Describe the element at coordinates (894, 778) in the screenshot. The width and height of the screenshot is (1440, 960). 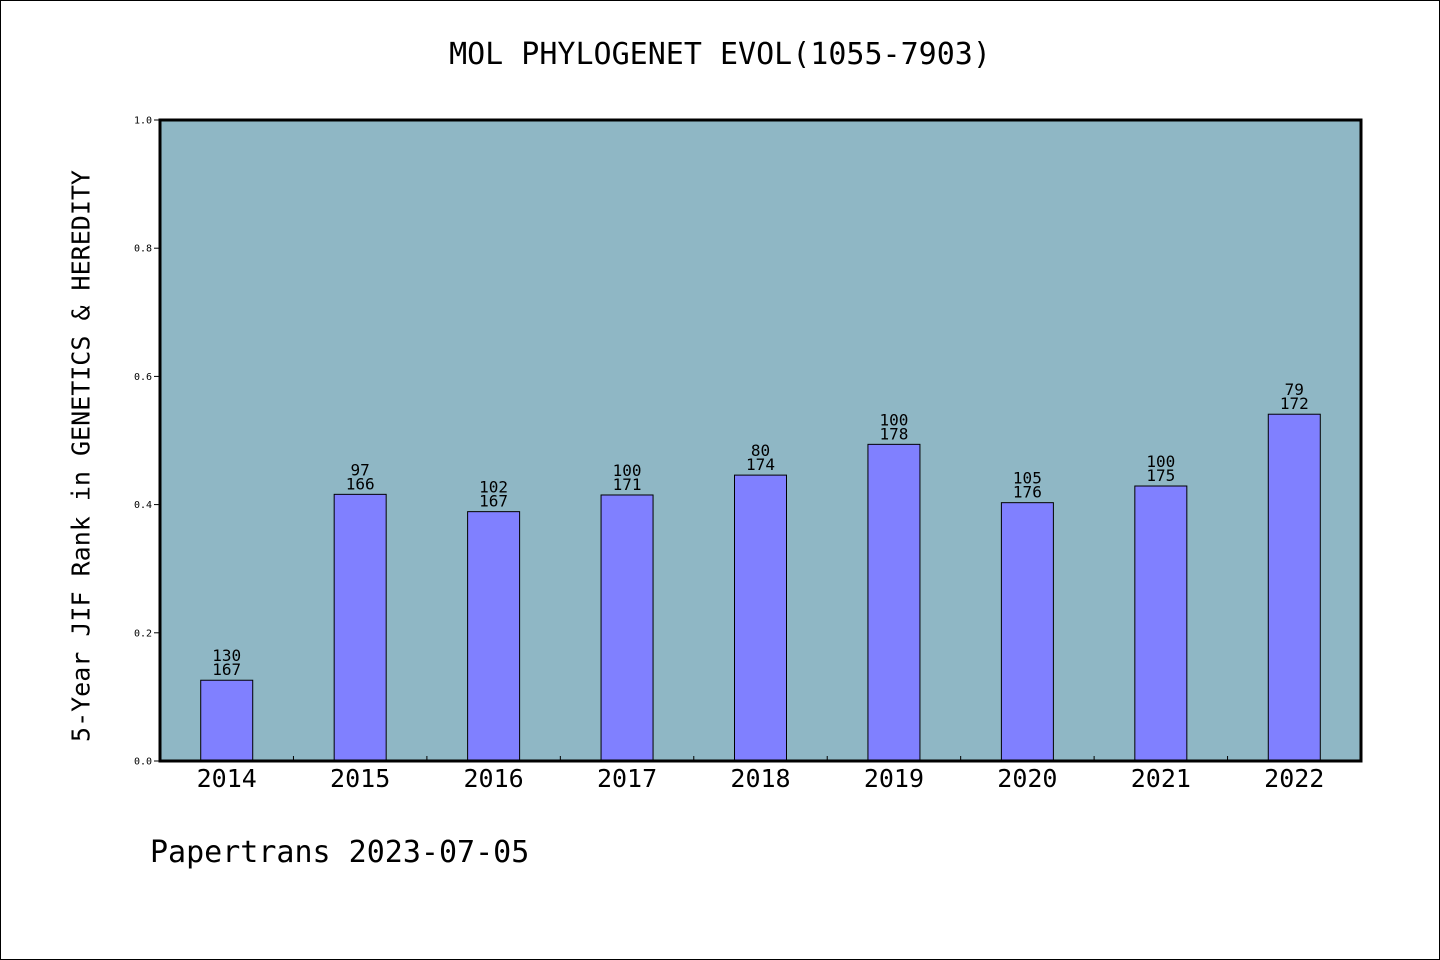
I see `x-tick-label: 2019` at that location.